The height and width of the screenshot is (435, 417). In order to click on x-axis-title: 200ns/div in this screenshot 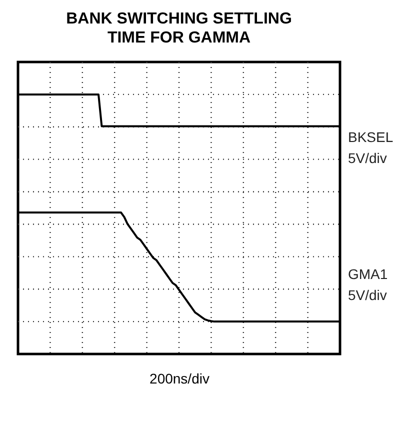, I will do `click(180, 378)`.